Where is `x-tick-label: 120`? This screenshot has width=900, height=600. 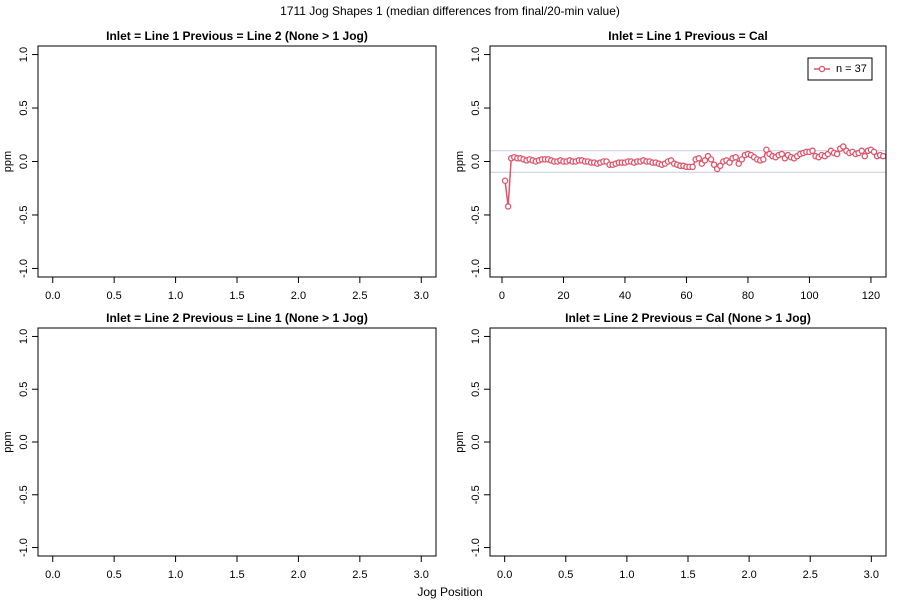 x-tick-label: 120 is located at coordinates (871, 296).